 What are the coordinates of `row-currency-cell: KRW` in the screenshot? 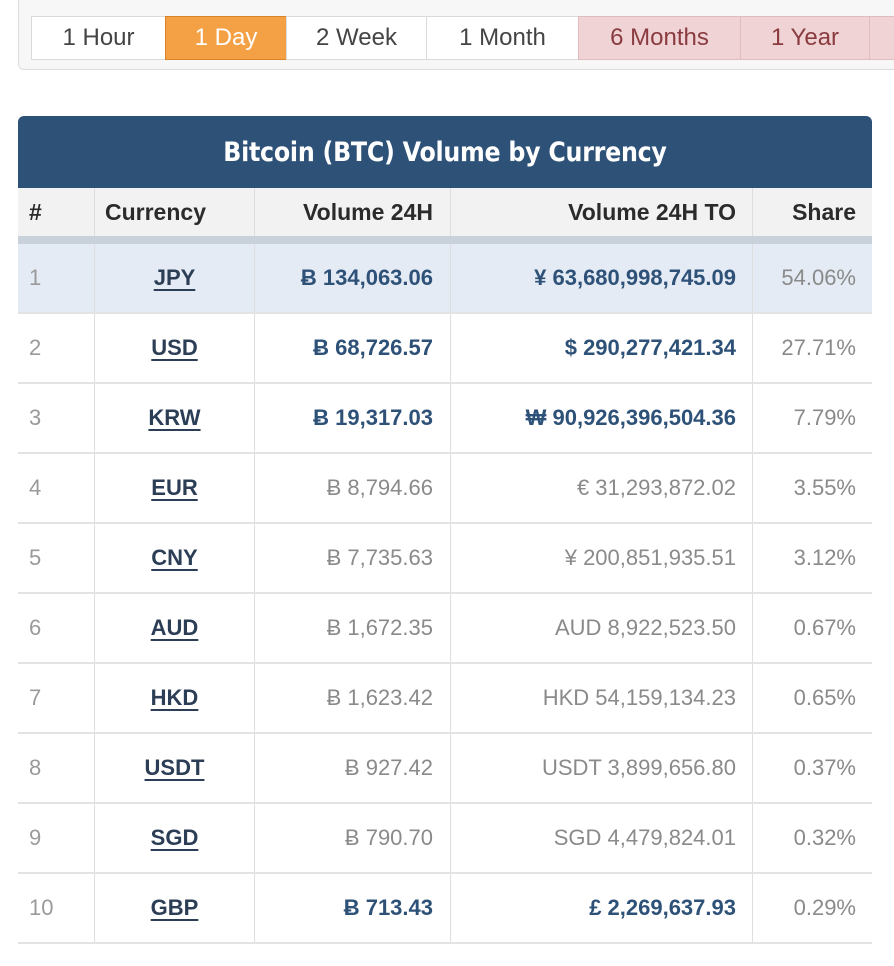 It's located at (175, 418).